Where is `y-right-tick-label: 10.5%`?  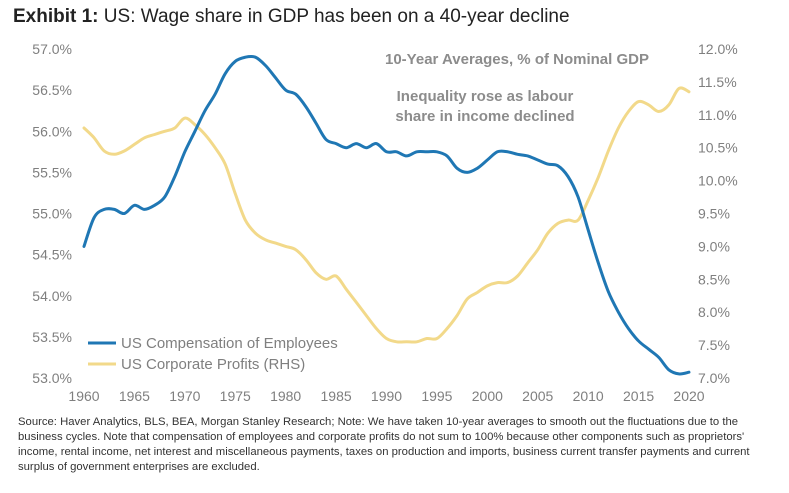 y-right-tick-label: 10.5% is located at coordinates (718, 148).